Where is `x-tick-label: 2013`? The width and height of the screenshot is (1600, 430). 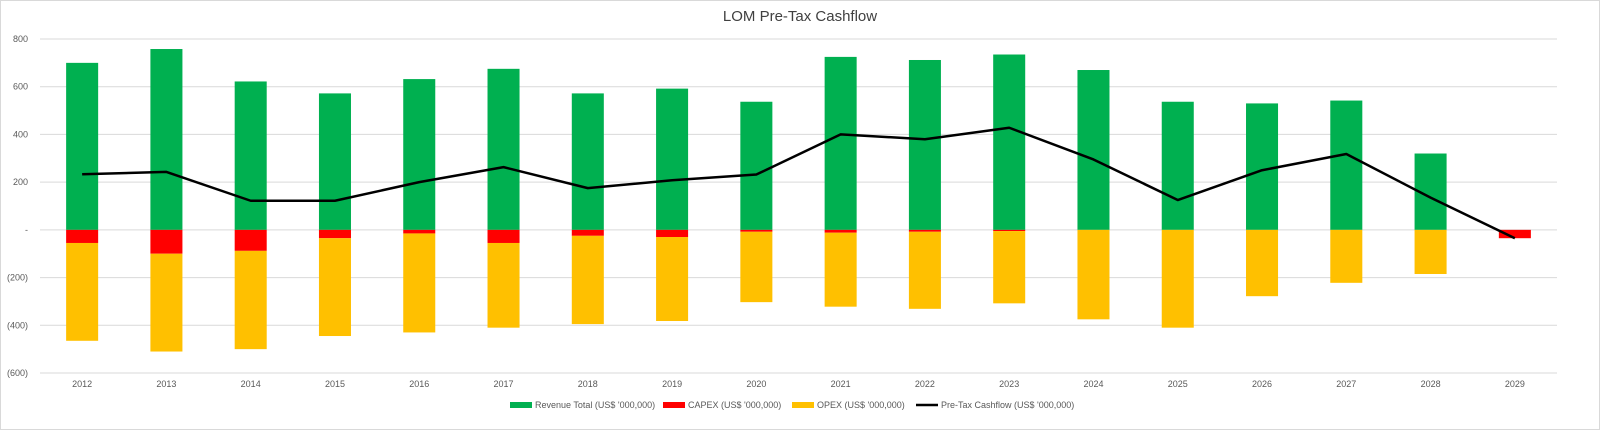
x-tick-label: 2013 is located at coordinates (166, 384).